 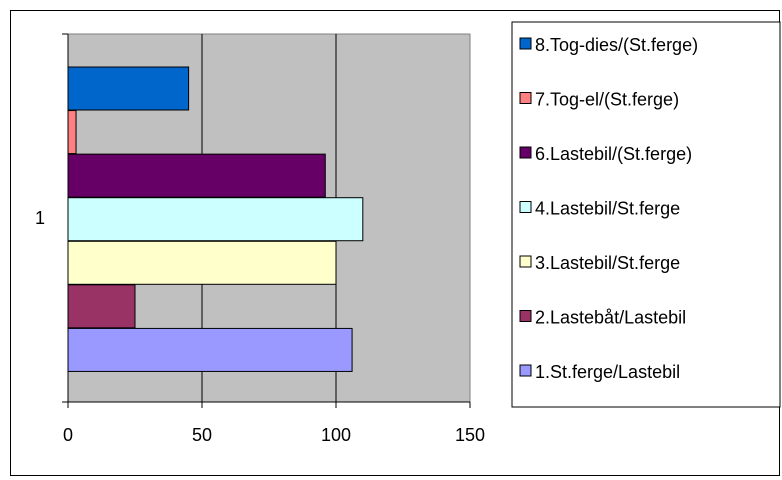 What do you see at coordinates (202, 435) in the screenshot?
I see `x-tick-label: 50` at bounding box center [202, 435].